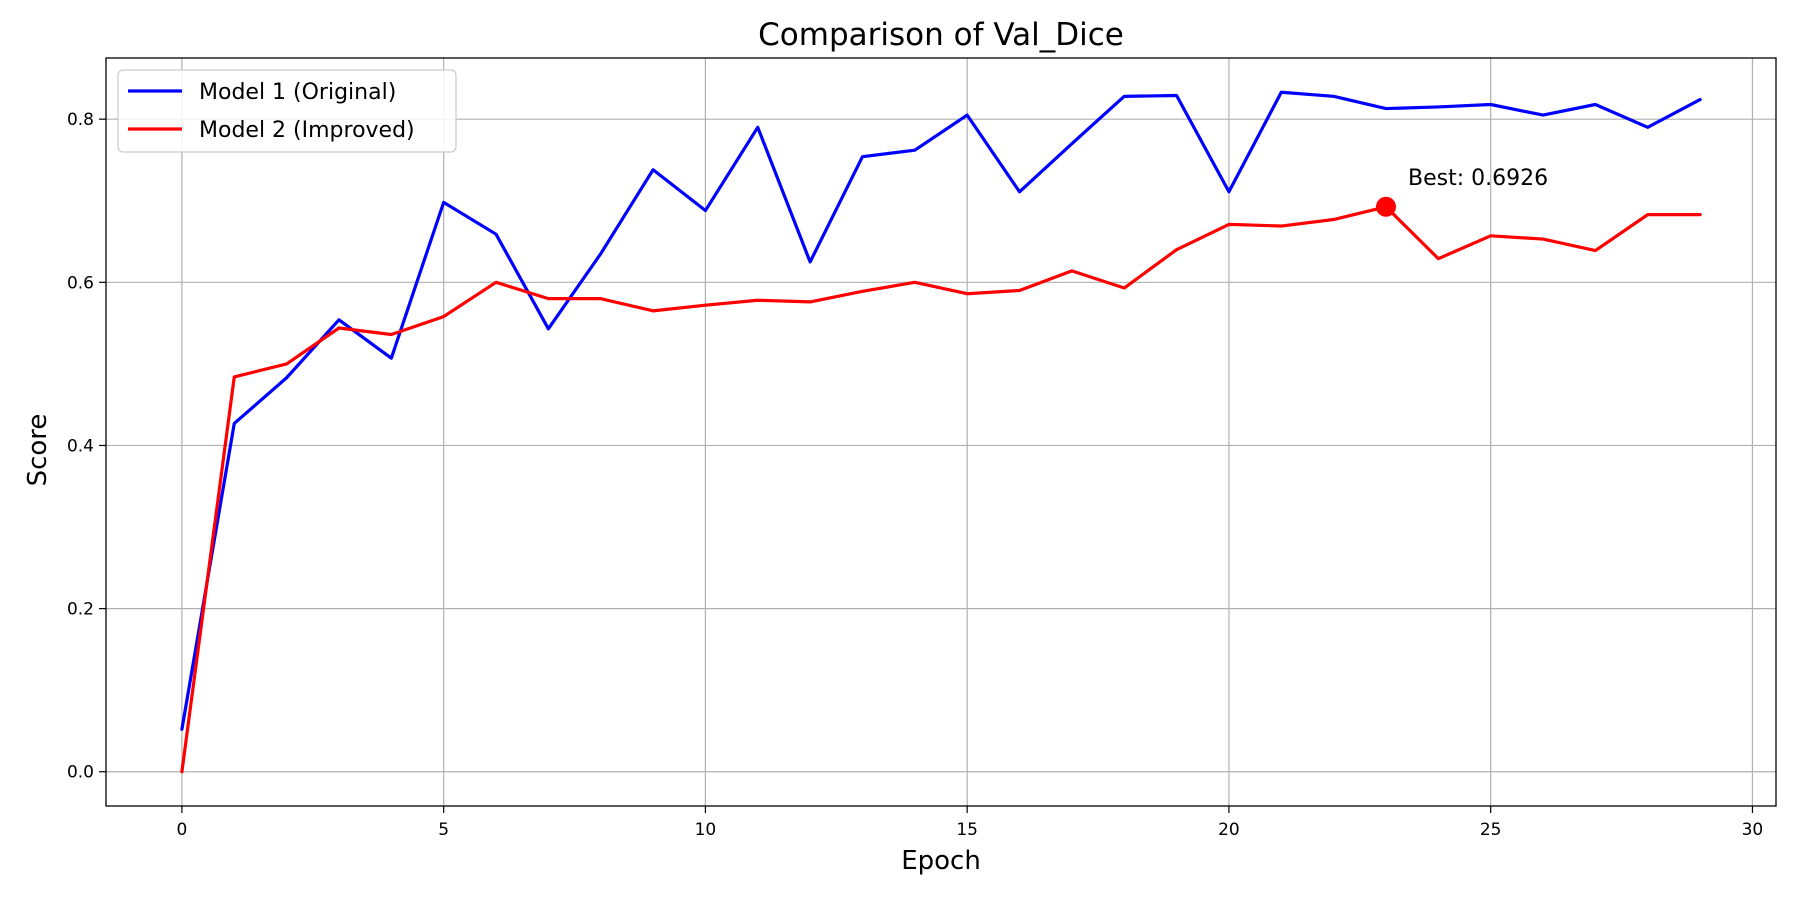 This screenshot has height=900, width=1800. I want to click on x-tick-label: 30, so click(1753, 830).